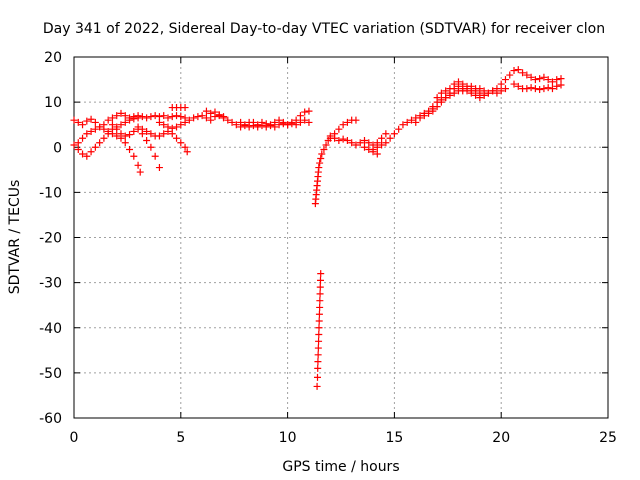 Image resolution: width=640 pixels, height=480 pixels. Describe the element at coordinates (343, 438) in the screenshot. I see `x-tick-labels: 0 5 10 15 20 25` at that location.